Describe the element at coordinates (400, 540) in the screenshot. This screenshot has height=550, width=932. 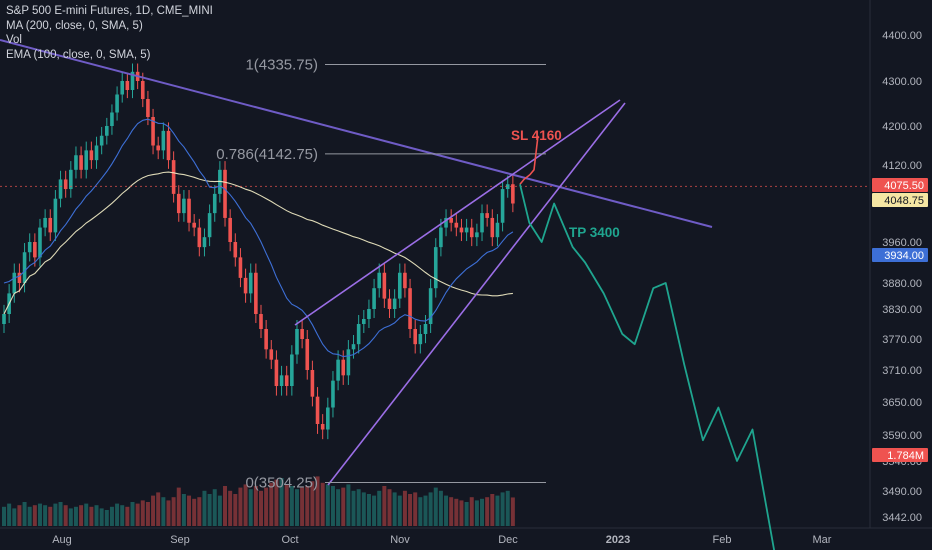
I see `time-tick-label: Nov` at that location.